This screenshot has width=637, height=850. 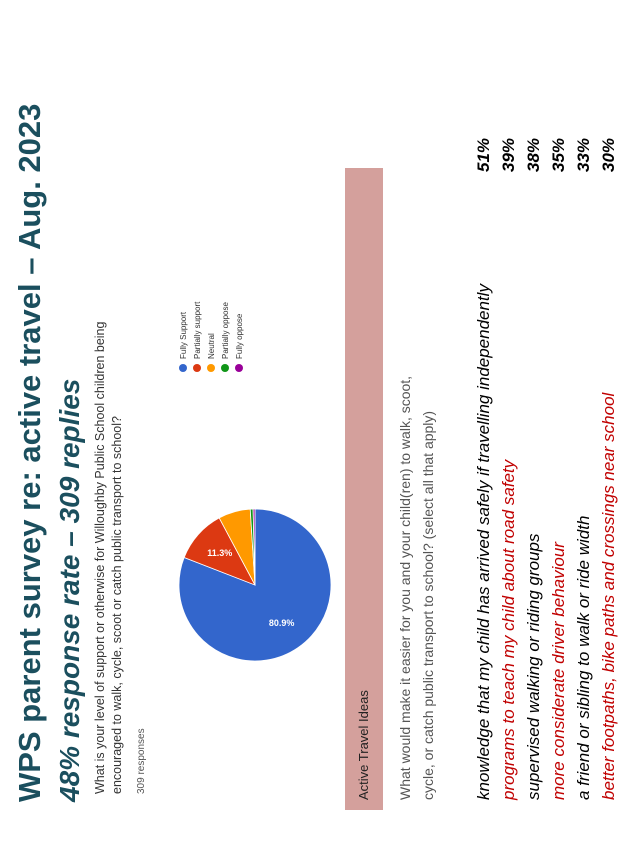 I want to click on subtitle: 48% response rate – 309 replies, so click(x=69, y=590).